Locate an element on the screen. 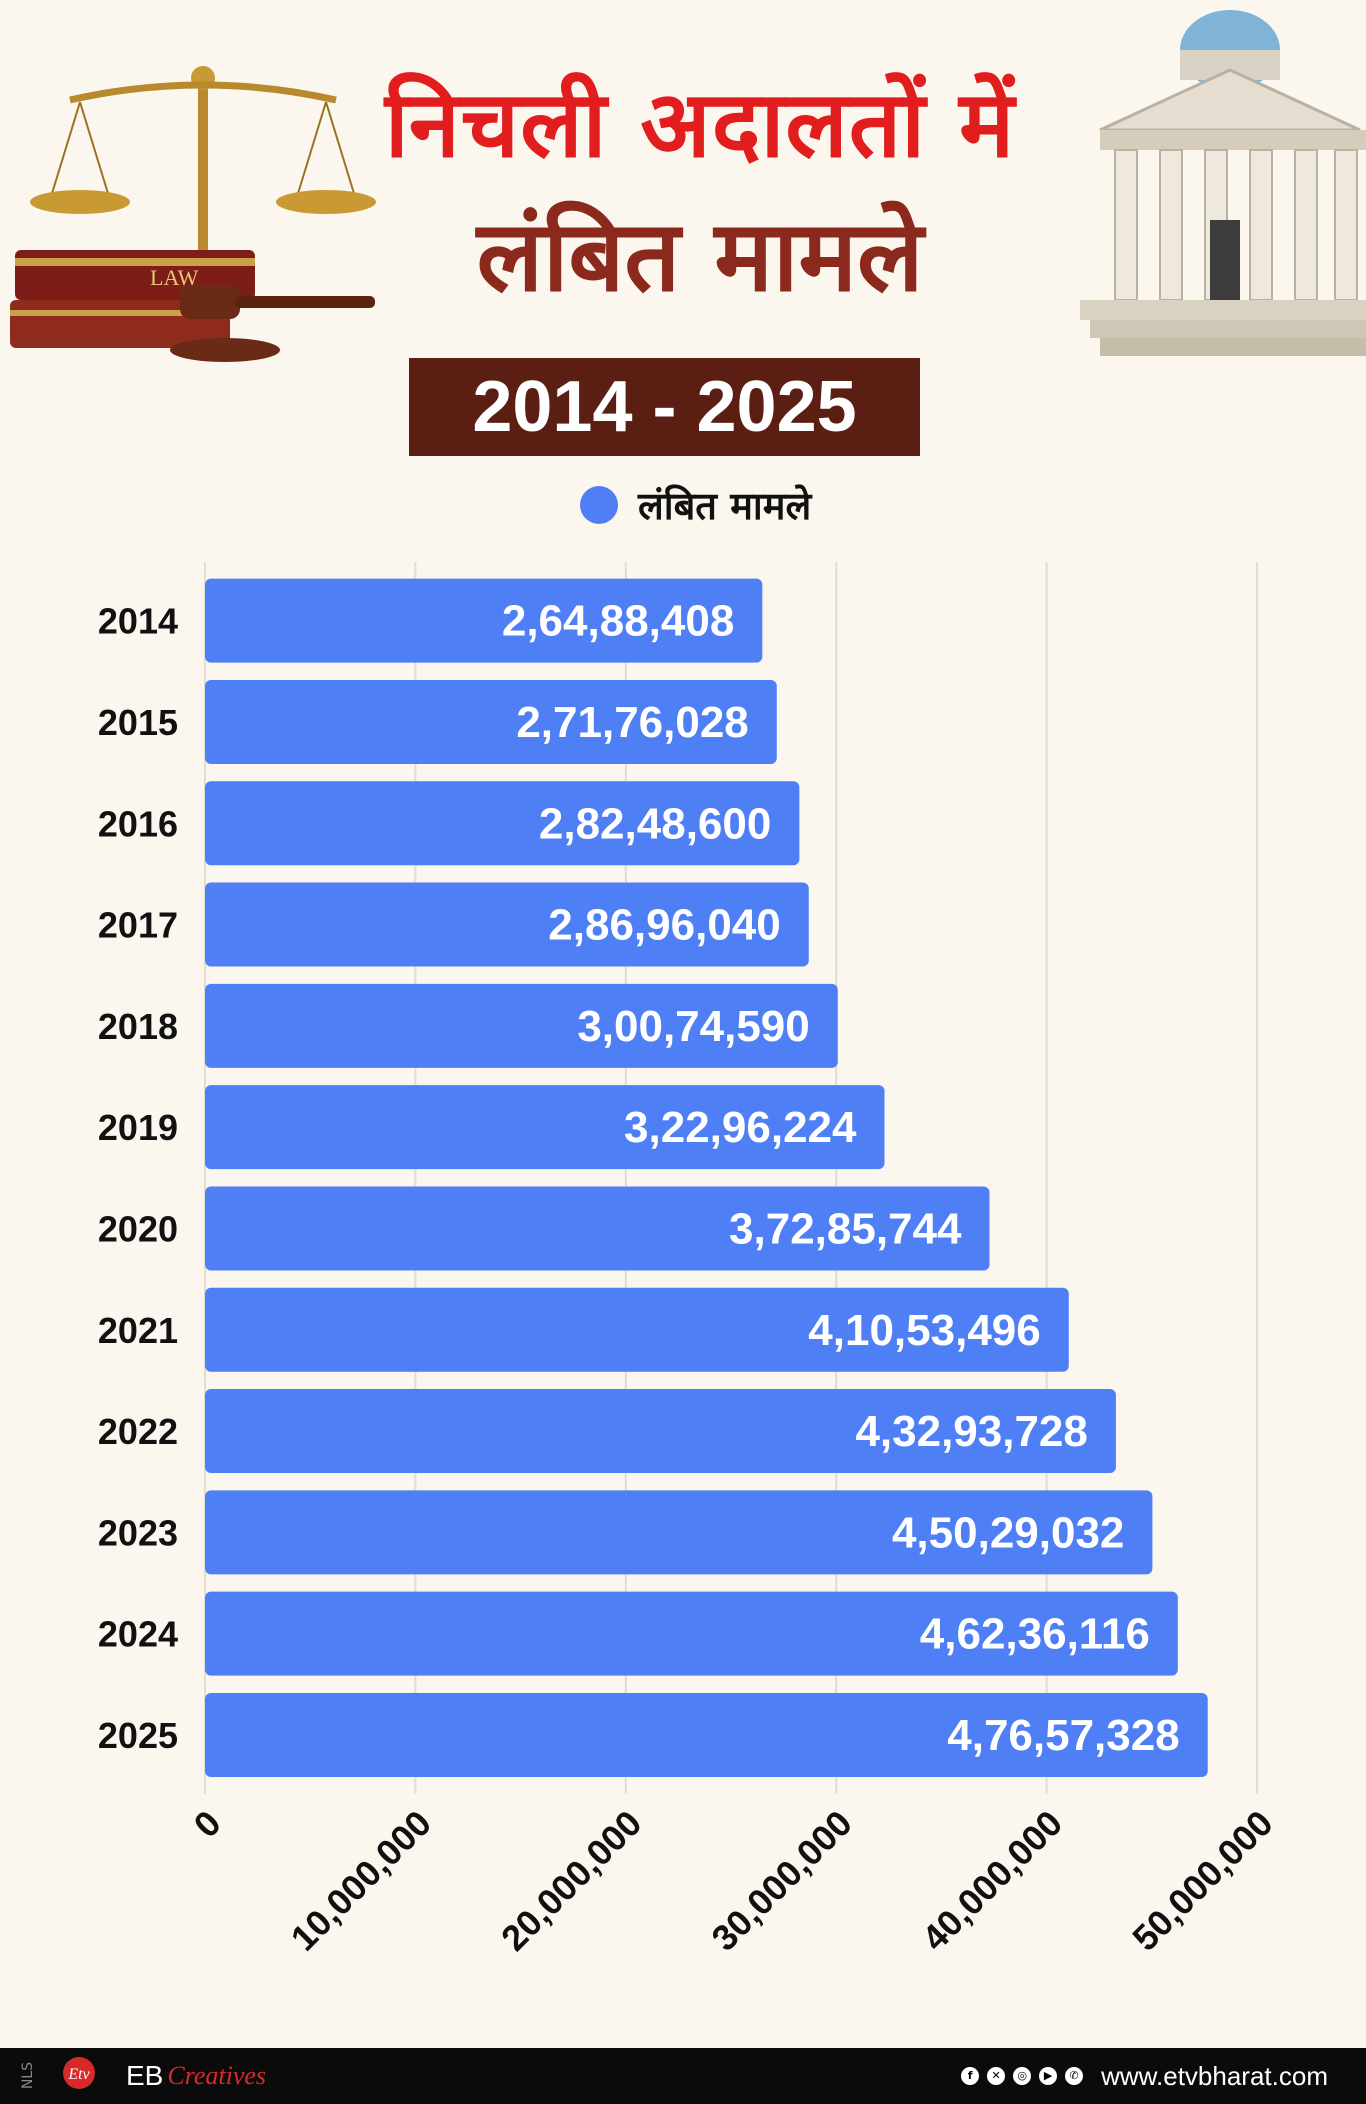 The width and height of the screenshot is (1366, 2104). bar-value-label: 4,50,29,032 is located at coordinates (1008, 1532).